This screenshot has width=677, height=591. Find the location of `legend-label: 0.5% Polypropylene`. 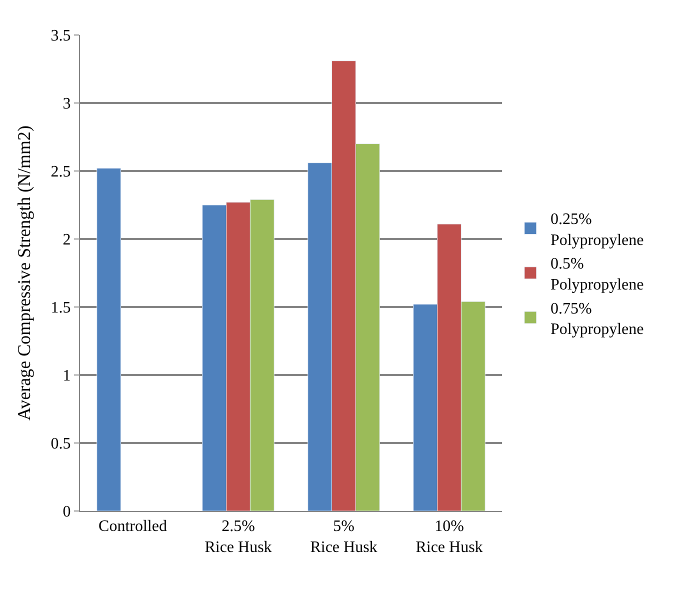

legend-label: 0.5% Polypropylene is located at coordinates (597, 275).